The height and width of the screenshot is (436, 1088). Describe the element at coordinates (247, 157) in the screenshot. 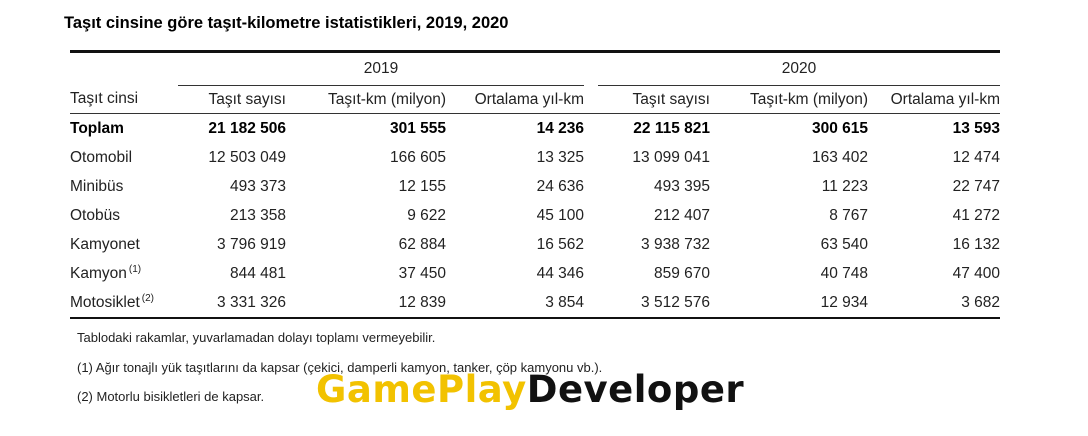

I see `cell-count-2019: 12 503 049` at that location.